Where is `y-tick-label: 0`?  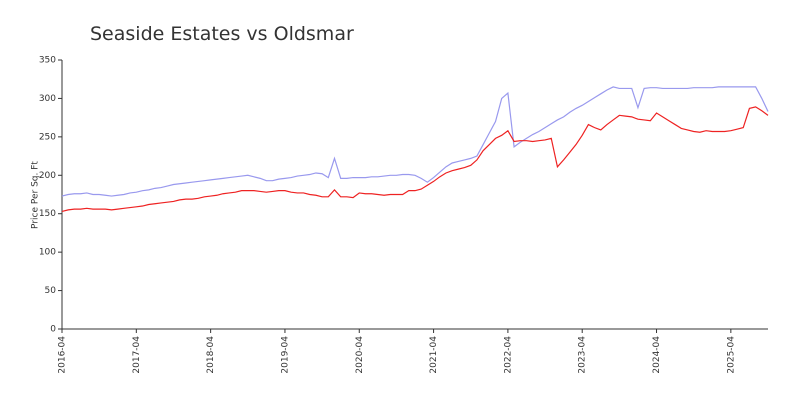 y-tick-label: 0 is located at coordinates (53, 330).